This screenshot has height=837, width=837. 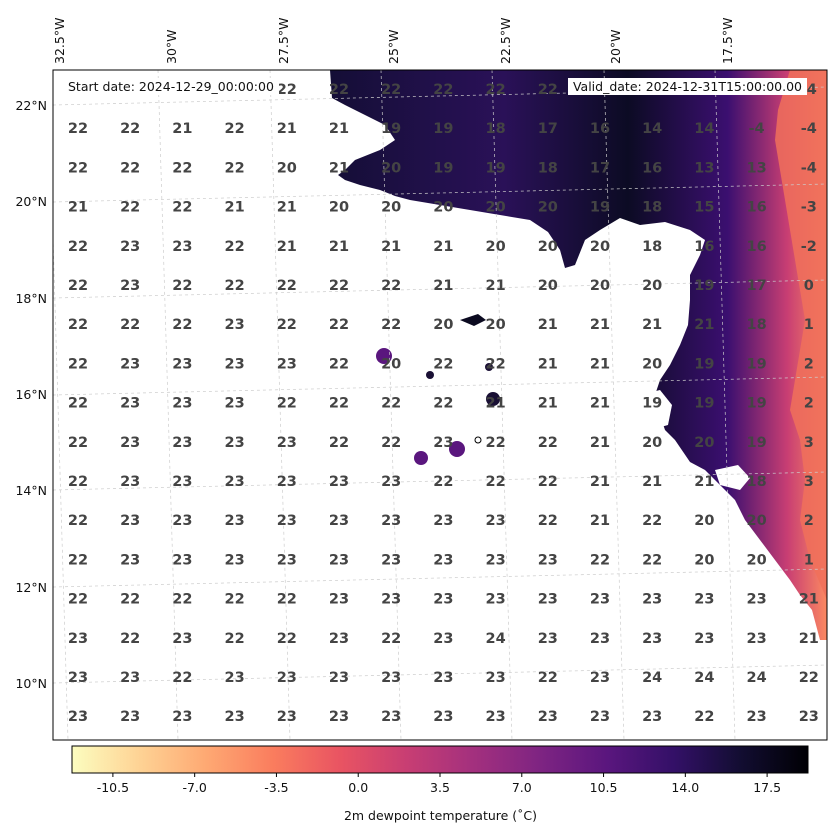 I want to click on dewpoint-value: -2, so click(x=809, y=247).